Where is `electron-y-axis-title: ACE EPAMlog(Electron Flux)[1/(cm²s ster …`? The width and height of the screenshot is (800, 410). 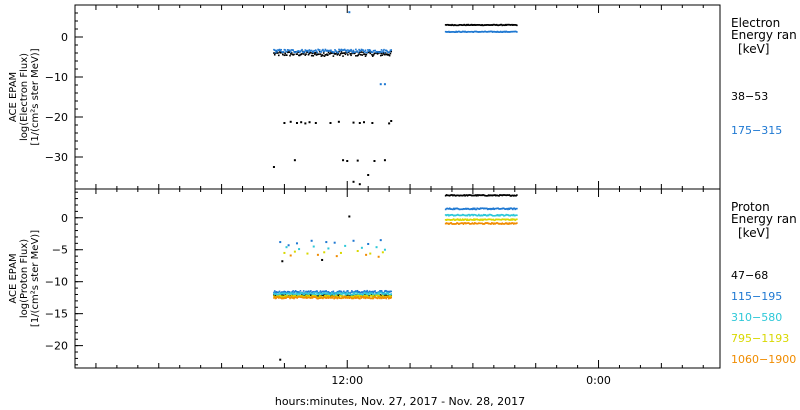
electron-y-axis-title: ACE EPAMlog(Electron Flux)[1/(cm²s ster … is located at coordinates (24, 96).